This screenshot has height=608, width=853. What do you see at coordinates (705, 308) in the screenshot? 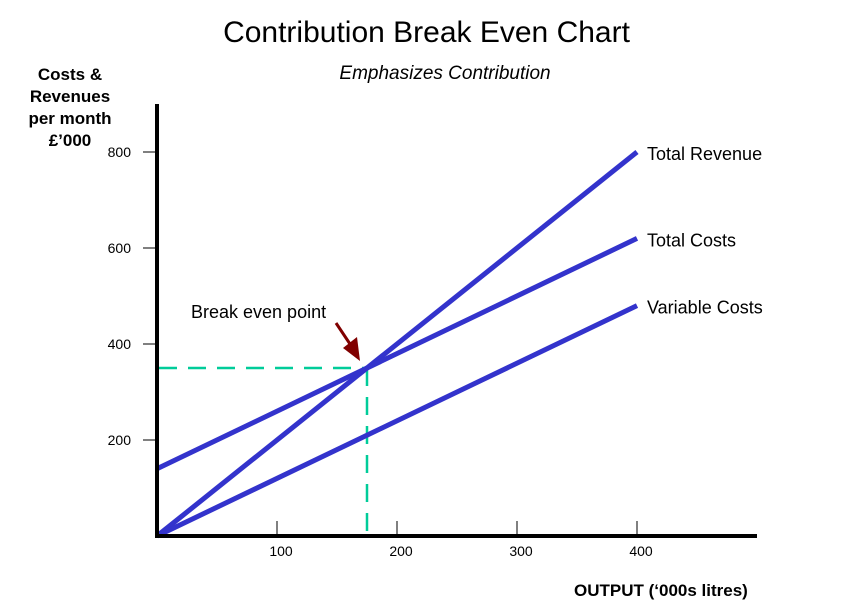
I see `series-label-variable-costs: Variable Costs` at bounding box center [705, 308].